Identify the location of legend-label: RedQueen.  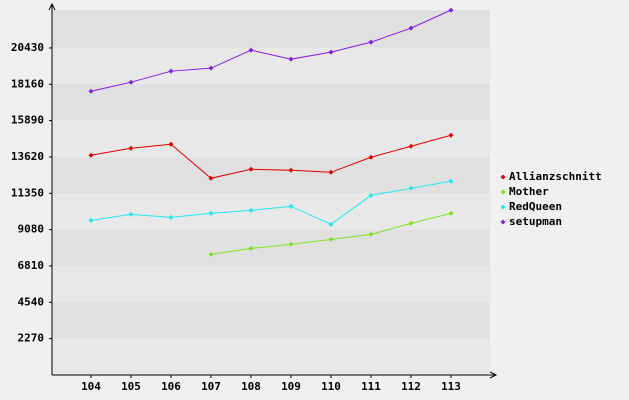
(535, 206).